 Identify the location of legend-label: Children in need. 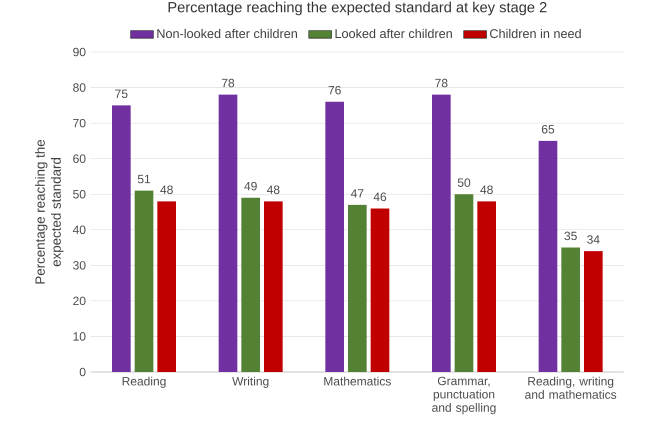
(535, 33).